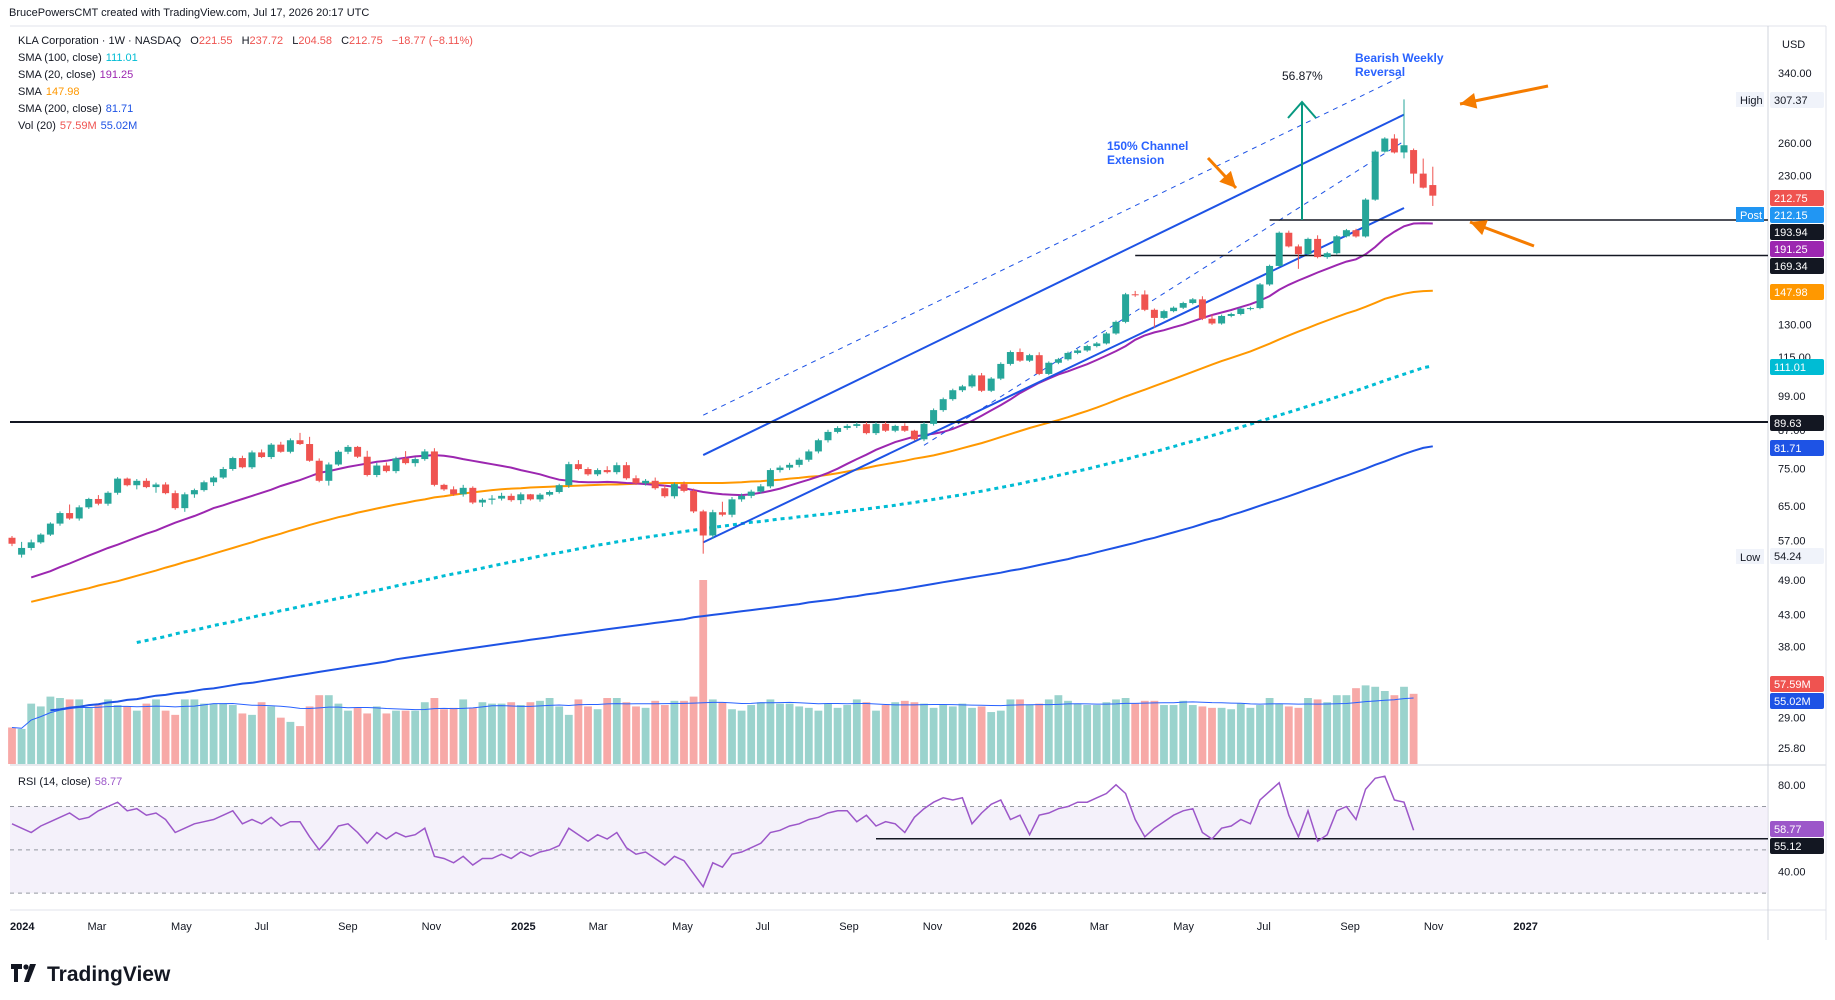 The image size is (1835, 1000). What do you see at coordinates (1792, 873) in the screenshot?
I see `rsi-tick-label: 40.00` at bounding box center [1792, 873].